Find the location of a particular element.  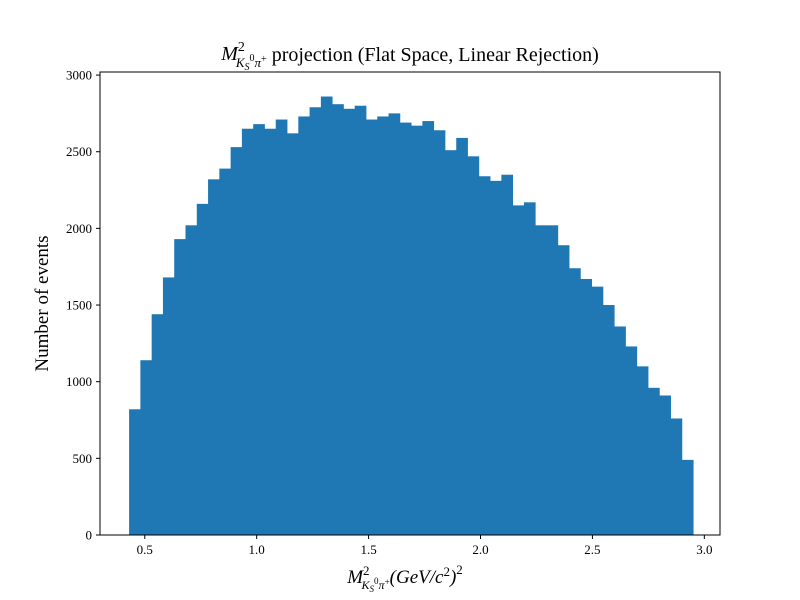

y-tick-label: 1000 is located at coordinates (79, 381).